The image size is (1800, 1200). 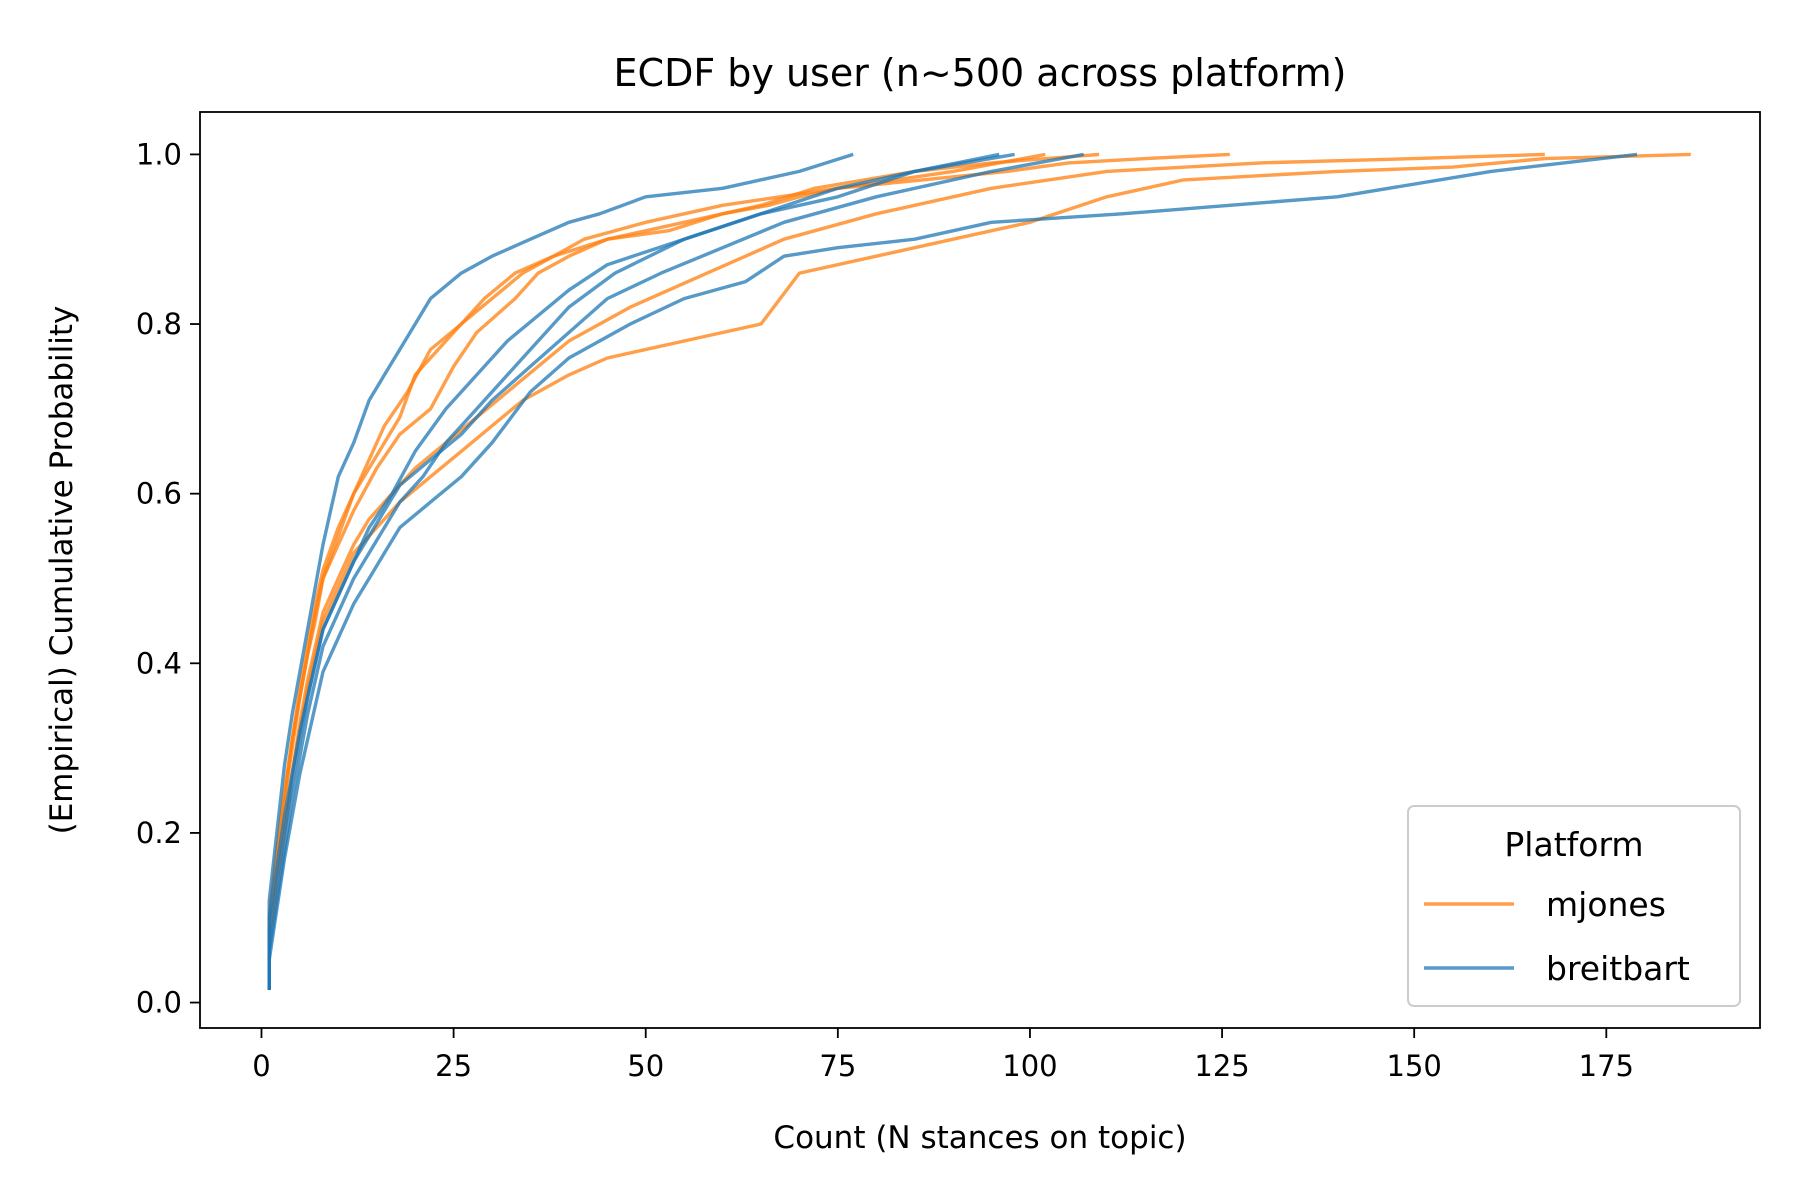 I want to click on y-axis: 0.0 0.2 0.4 0.6 0.8 1.0, so click(x=168, y=578).